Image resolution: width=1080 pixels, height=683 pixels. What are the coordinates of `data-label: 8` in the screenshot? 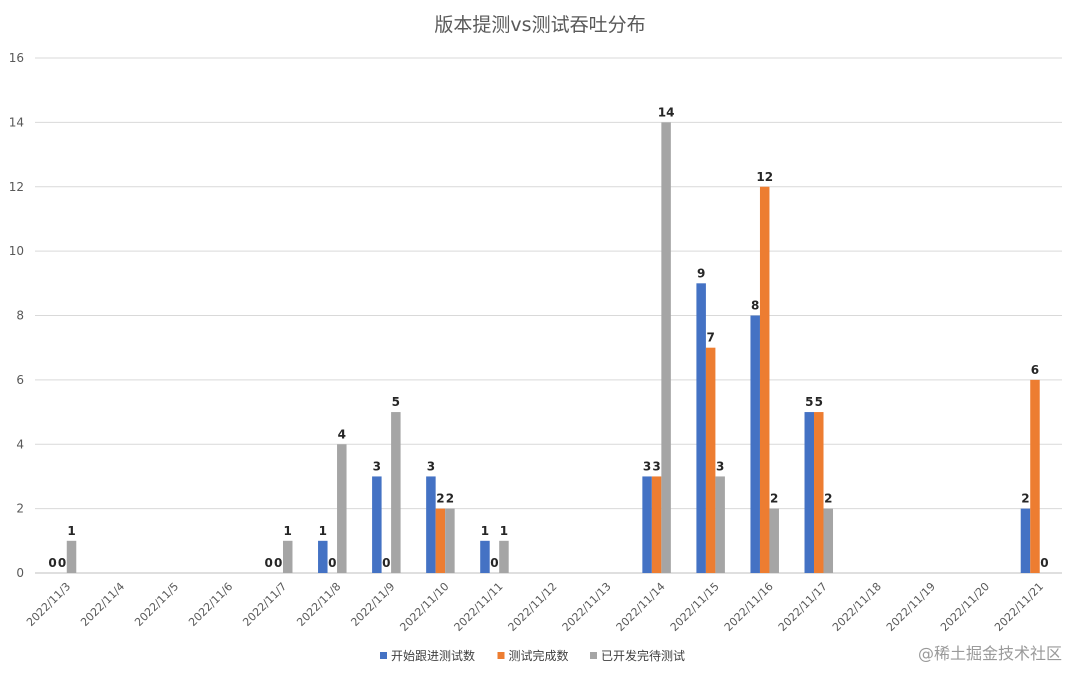 It's located at (755, 306).